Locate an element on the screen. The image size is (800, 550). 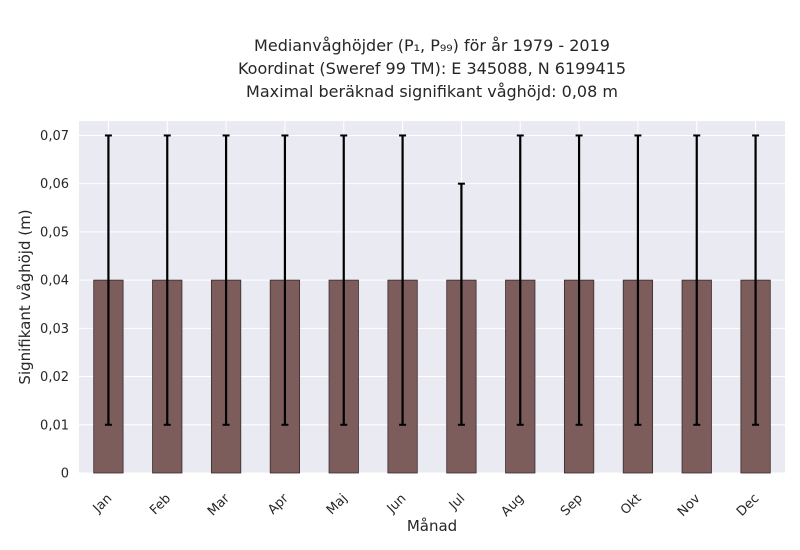
x-tick-label: Jun is located at coordinates (397, 504).